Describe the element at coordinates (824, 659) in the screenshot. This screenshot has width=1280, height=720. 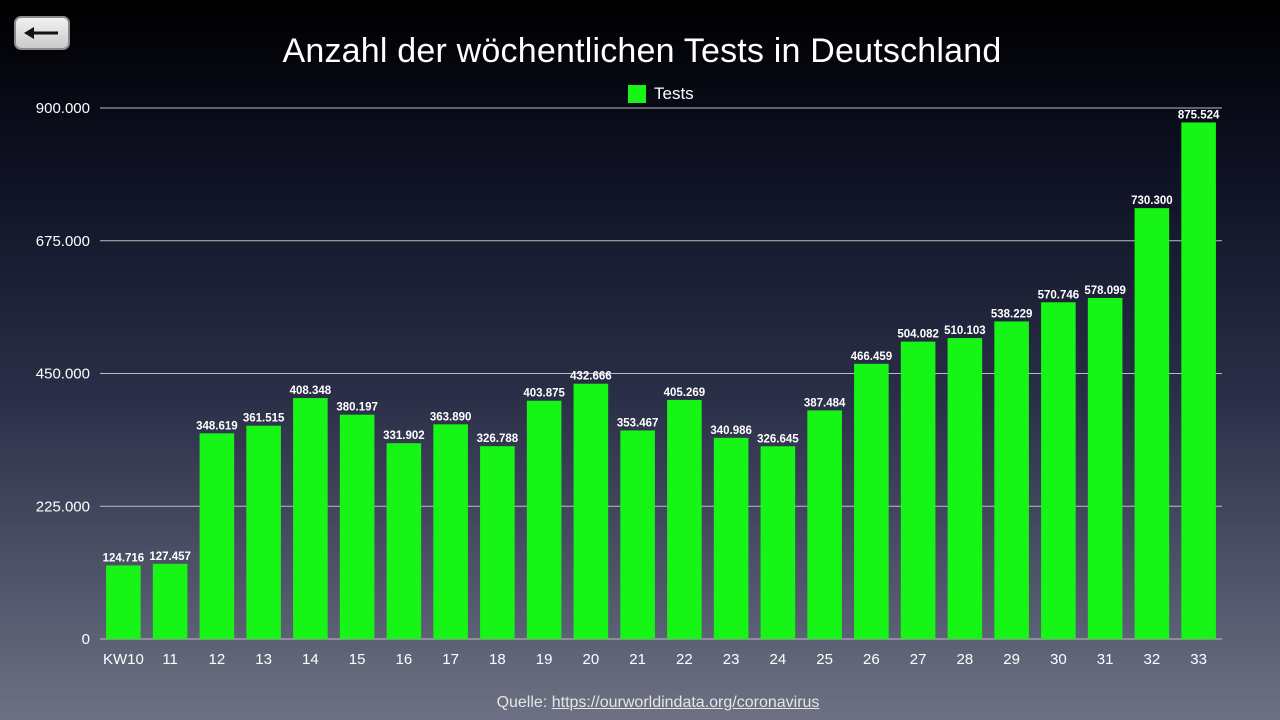
I see `x-tick-label: 25` at that location.